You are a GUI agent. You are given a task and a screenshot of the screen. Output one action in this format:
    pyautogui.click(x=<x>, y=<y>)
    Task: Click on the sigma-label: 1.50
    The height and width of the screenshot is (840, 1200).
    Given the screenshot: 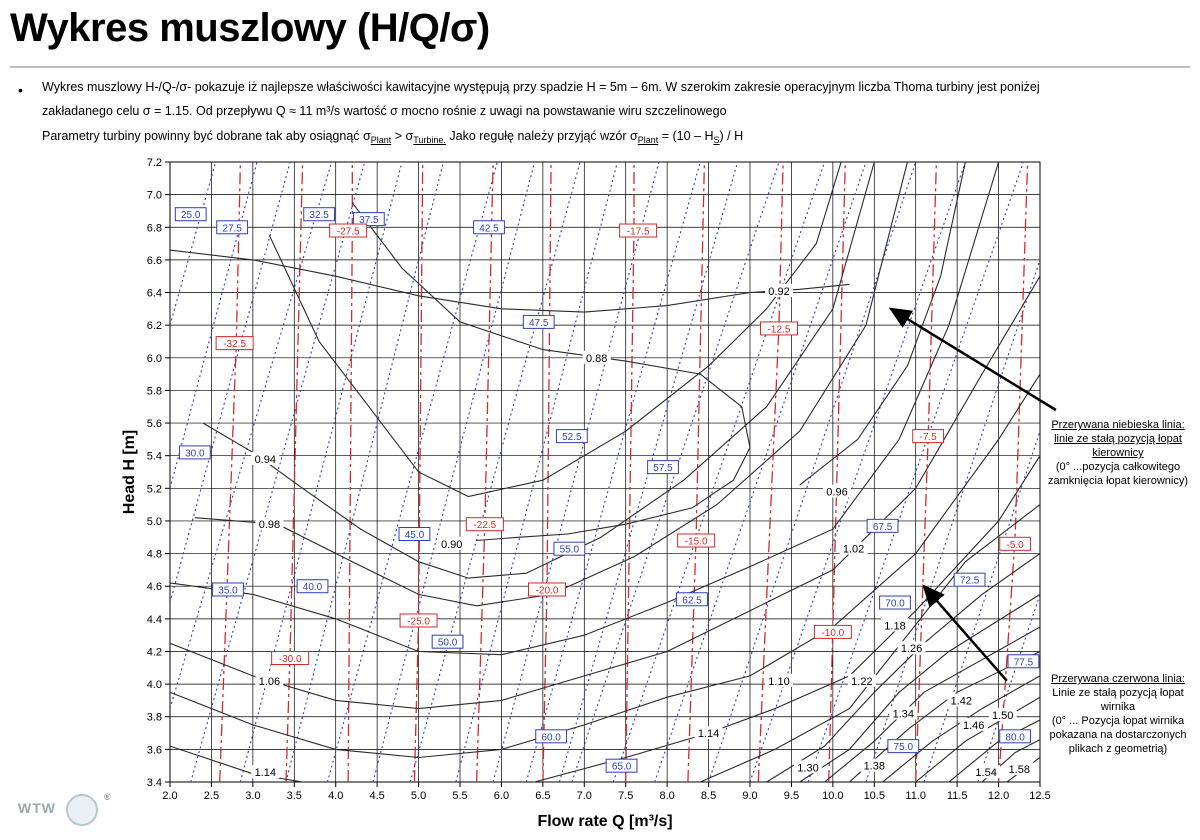 What is the action you would take?
    pyautogui.click(x=1002, y=716)
    